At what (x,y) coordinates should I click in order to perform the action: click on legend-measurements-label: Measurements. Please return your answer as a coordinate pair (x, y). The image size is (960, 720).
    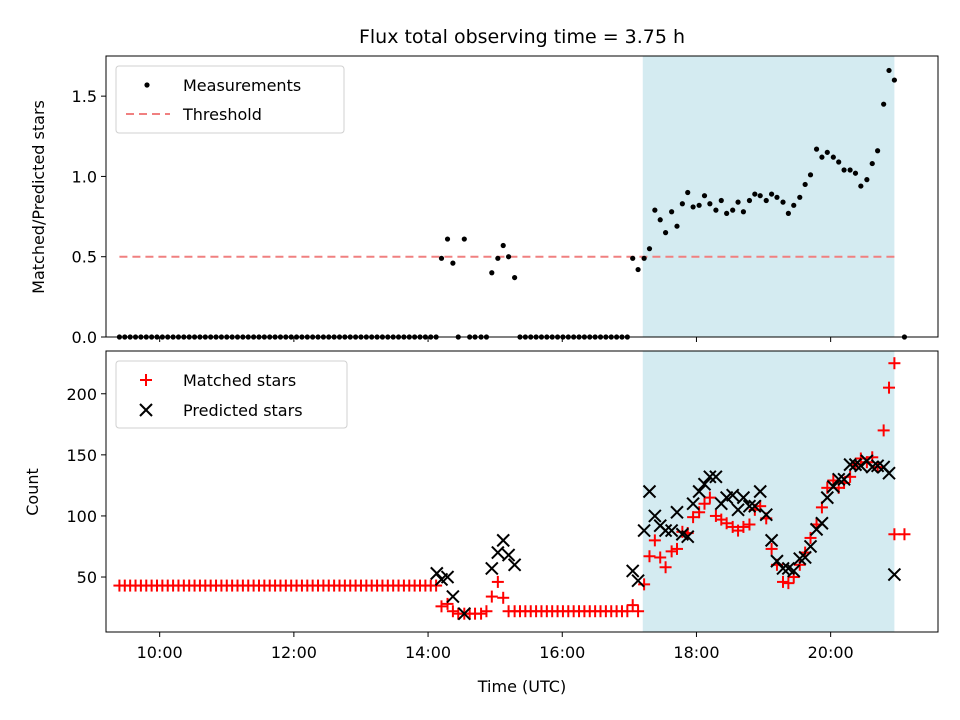
    Looking at the image, I should click on (242, 85).